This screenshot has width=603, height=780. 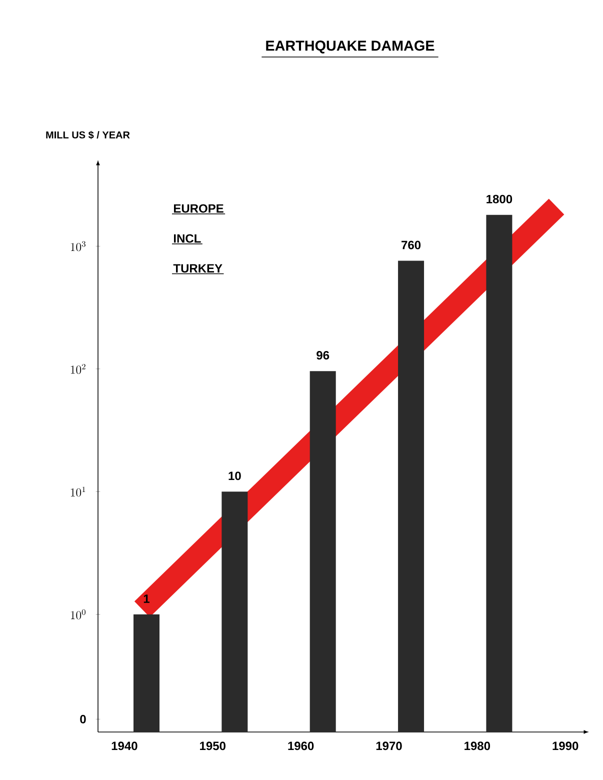 What do you see at coordinates (199, 208) in the screenshot?
I see `annotation: EUROPE` at bounding box center [199, 208].